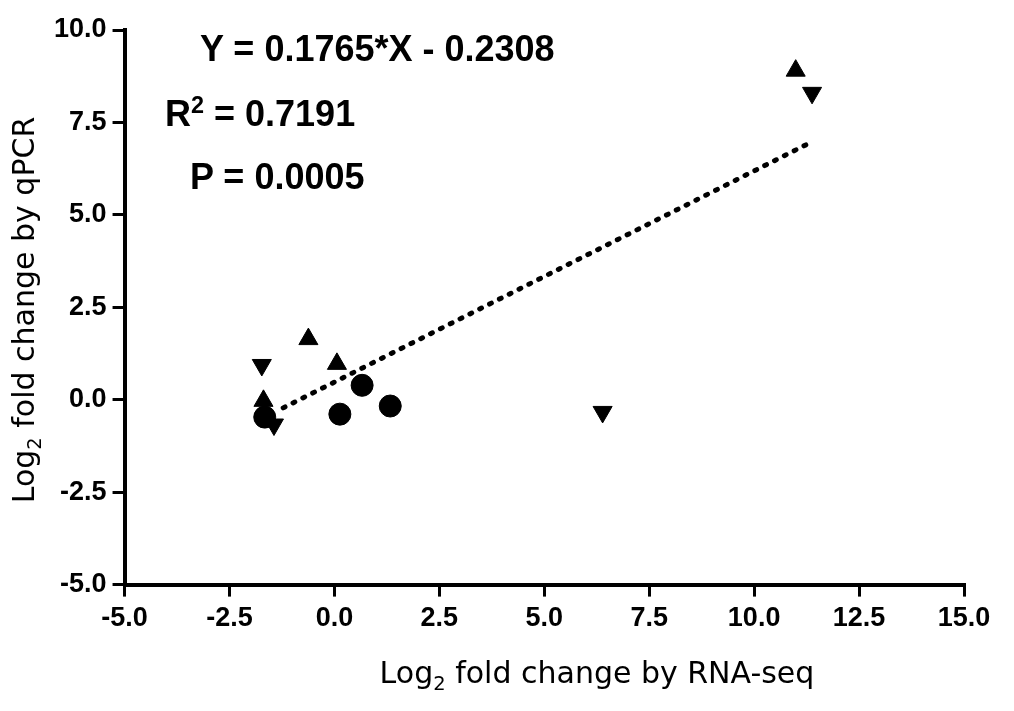 This screenshot has height=711, width=1014. What do you see at coordinates (649, 617) in the screenshot?
I see `x-tick-label: 7.5` at bounding box center [649, 617].